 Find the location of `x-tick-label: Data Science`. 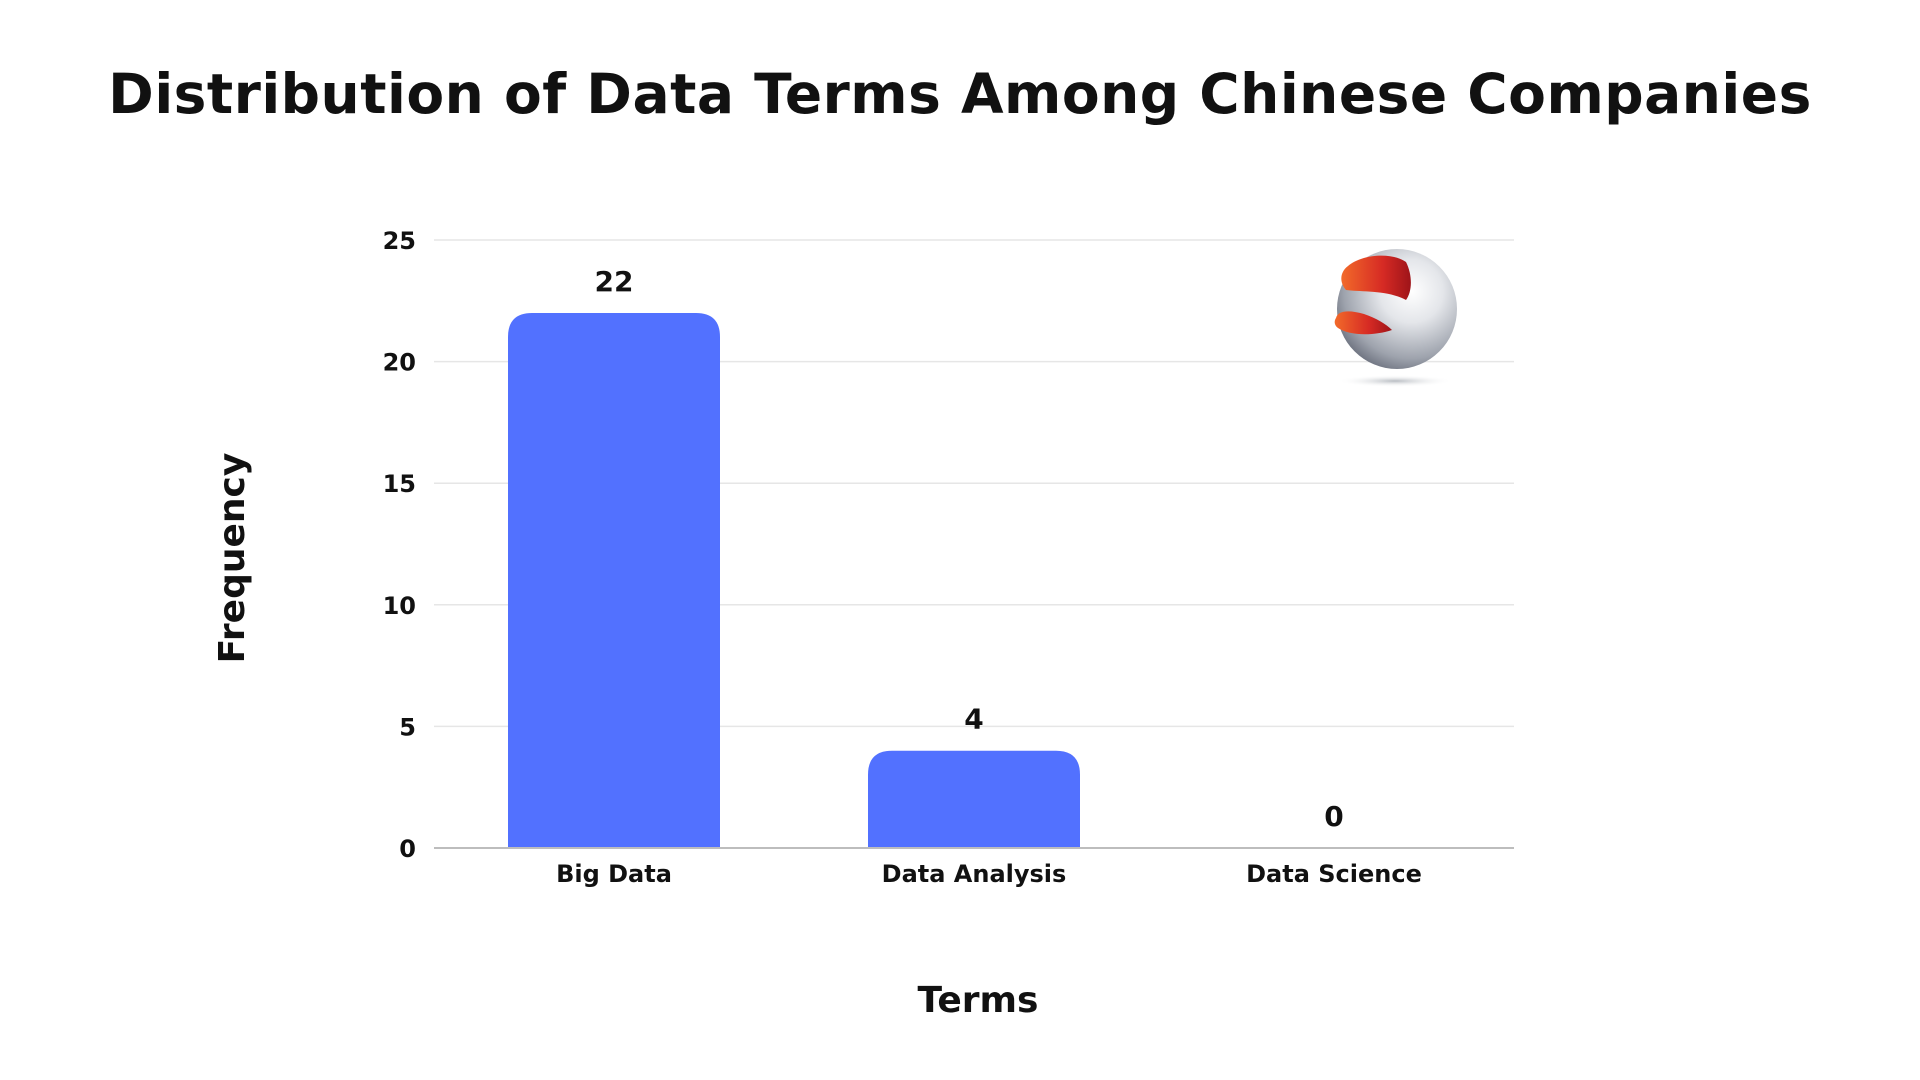

x-tick-label: Data Science is located at coordinates (1334, 874).